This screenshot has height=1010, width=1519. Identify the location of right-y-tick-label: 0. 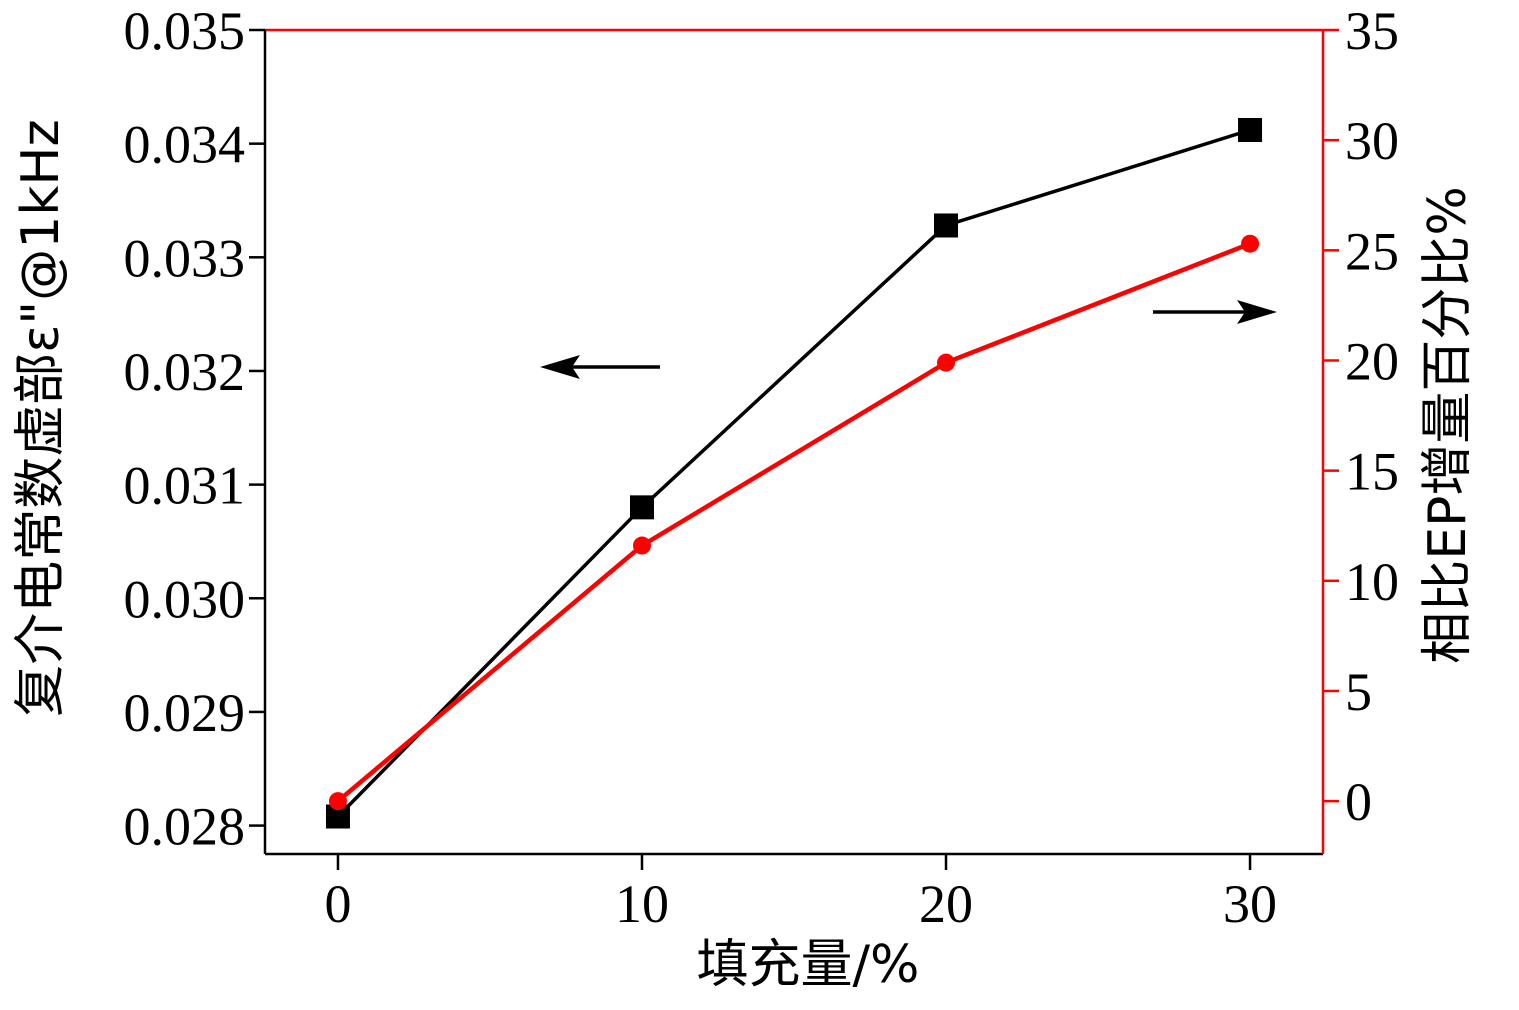
(1358, 802).